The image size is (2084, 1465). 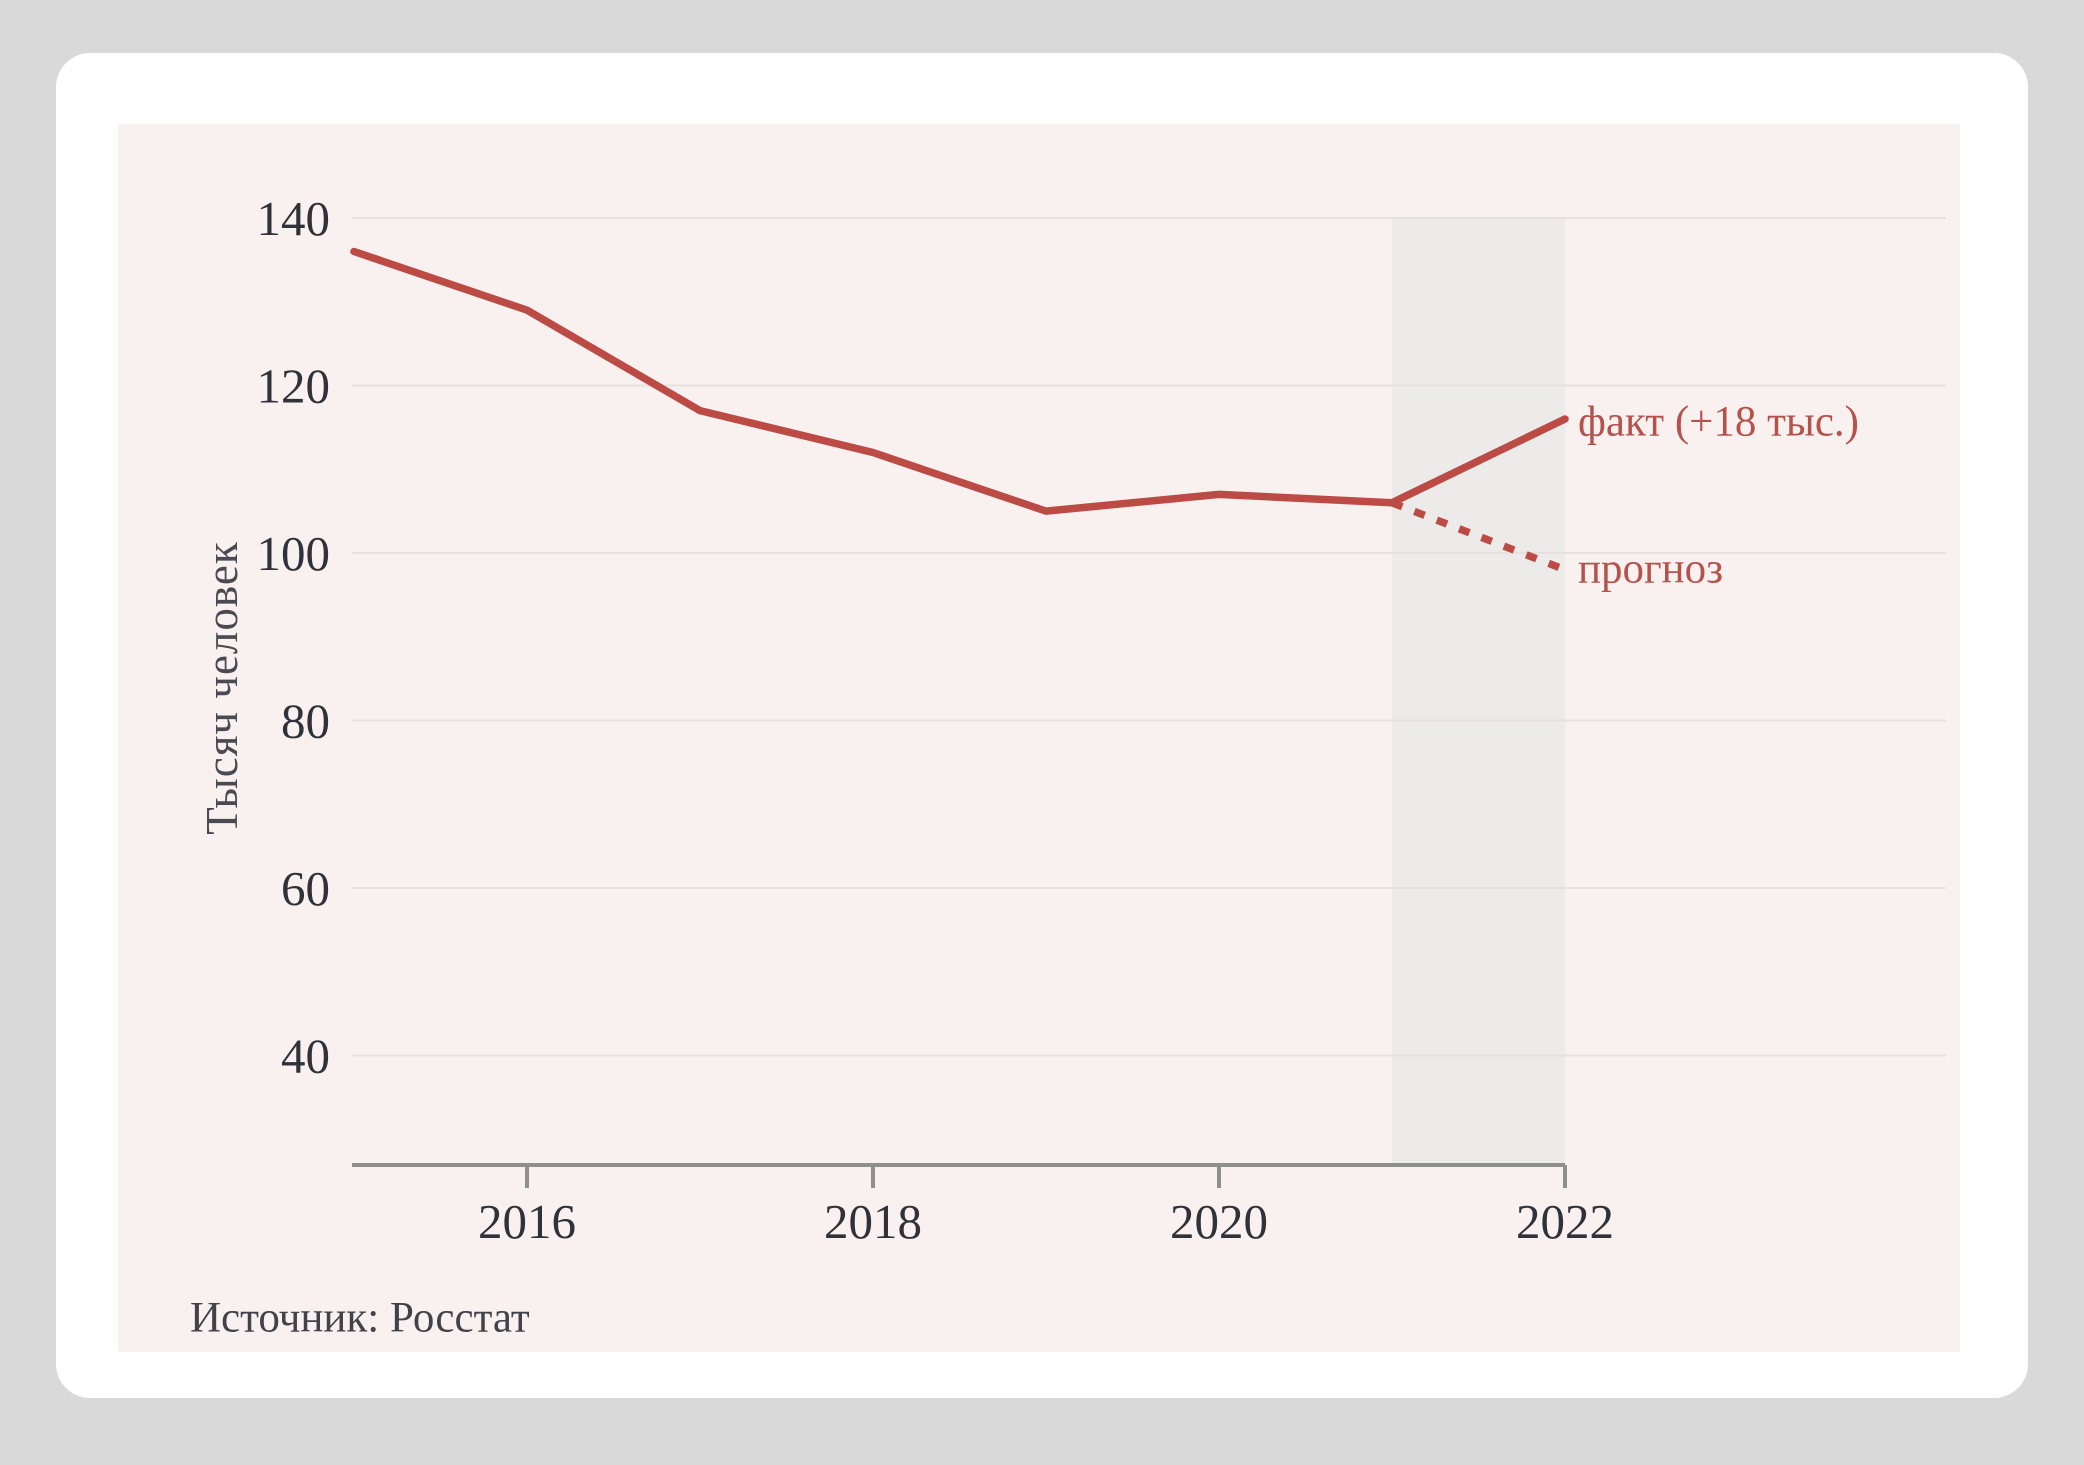 I want to click on y-tick-label: 120, so click(x=294, y=386).